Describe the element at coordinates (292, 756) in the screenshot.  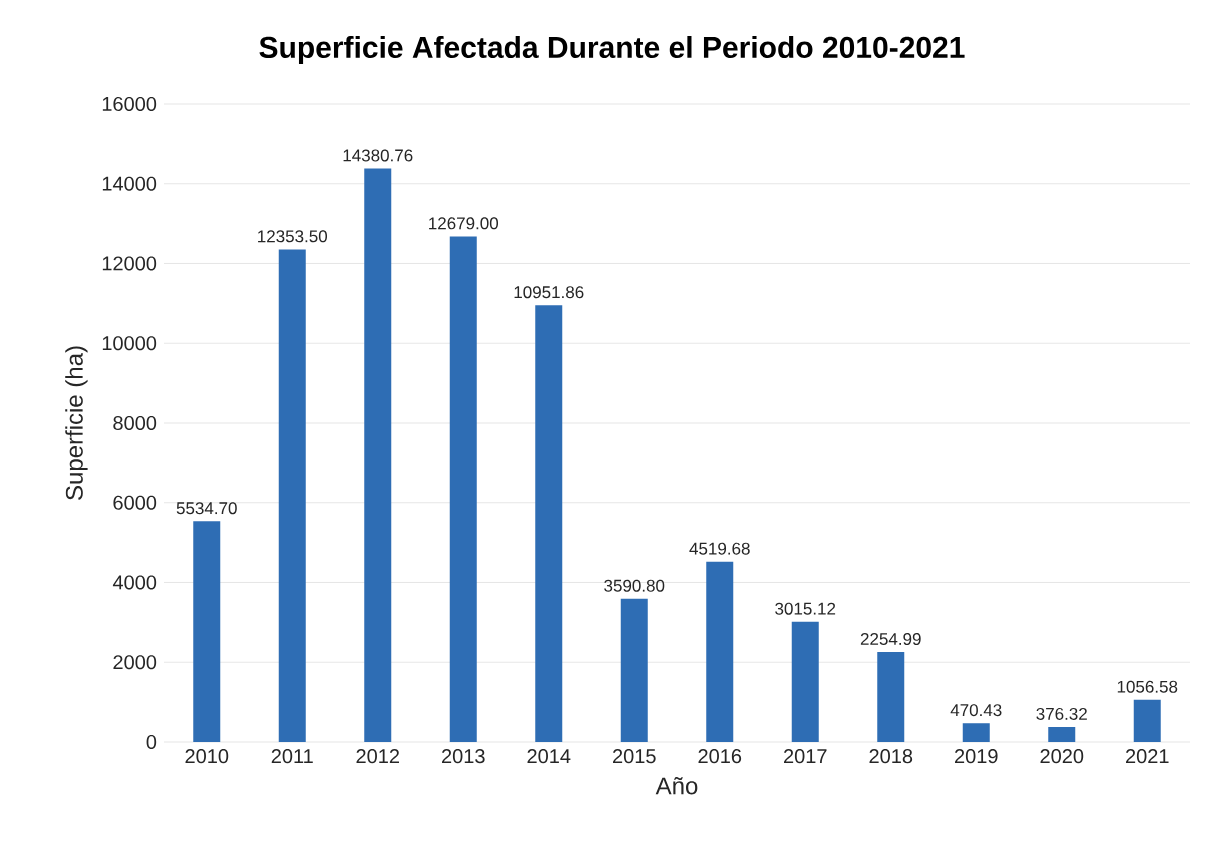
I see `x-tick-label: 2011` at that location.